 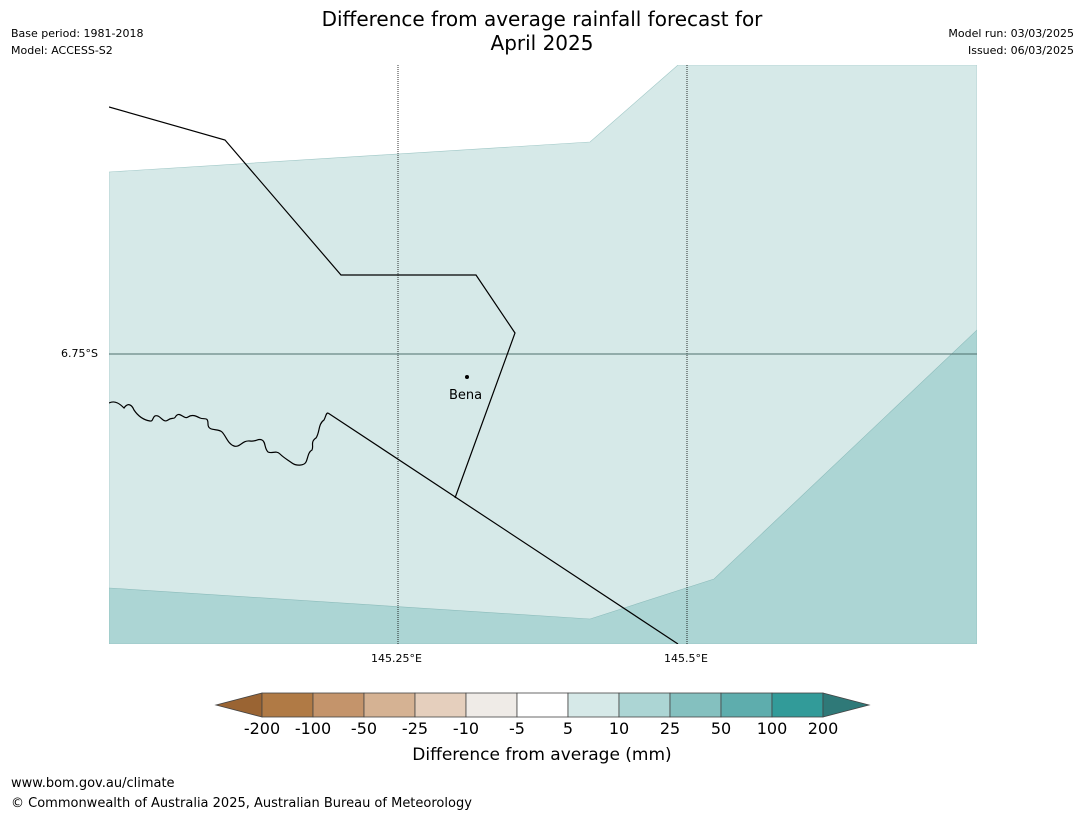 I want to click on colorbar-tick-label: -10, so click(x=466, y=728).